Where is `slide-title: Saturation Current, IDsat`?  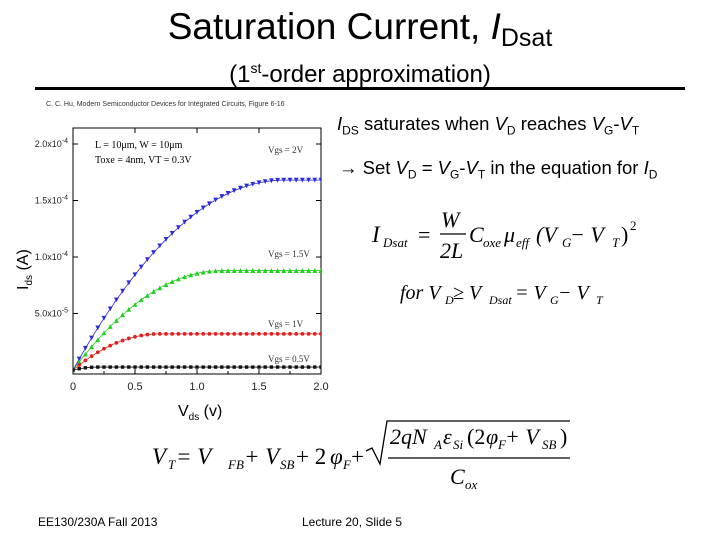 slide-title: Saturation Current, IDsat is located at coordinates (360, 29).